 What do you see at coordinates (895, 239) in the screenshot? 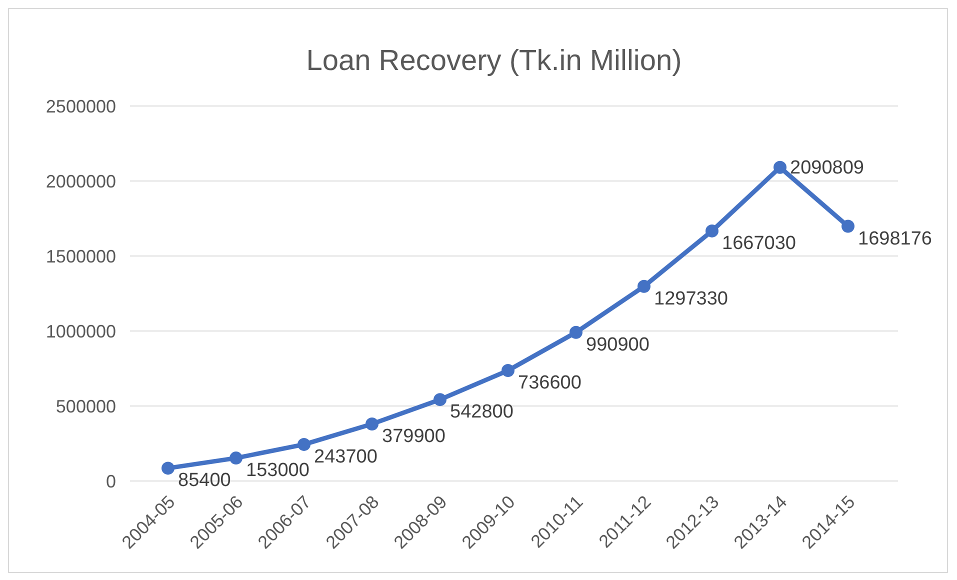
I see `data-label: 1698176` at bounding box center [895, 239].